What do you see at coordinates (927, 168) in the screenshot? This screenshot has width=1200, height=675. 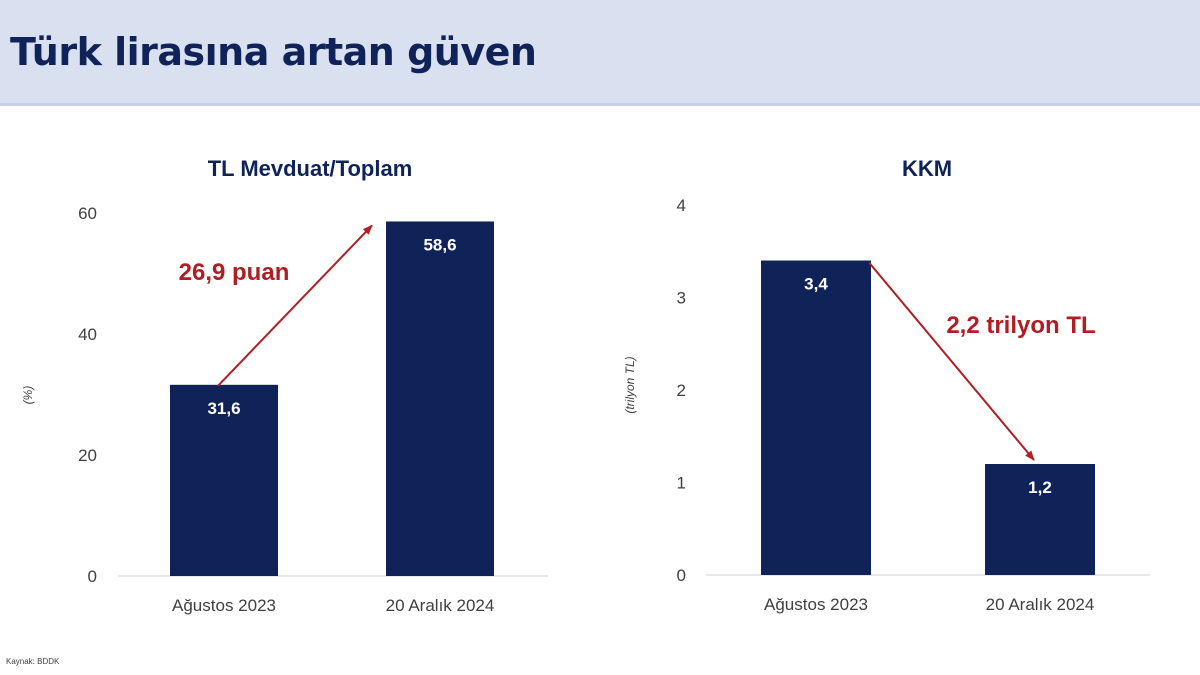 I see `chart-title: KKM` at bounding box center [927, 168].